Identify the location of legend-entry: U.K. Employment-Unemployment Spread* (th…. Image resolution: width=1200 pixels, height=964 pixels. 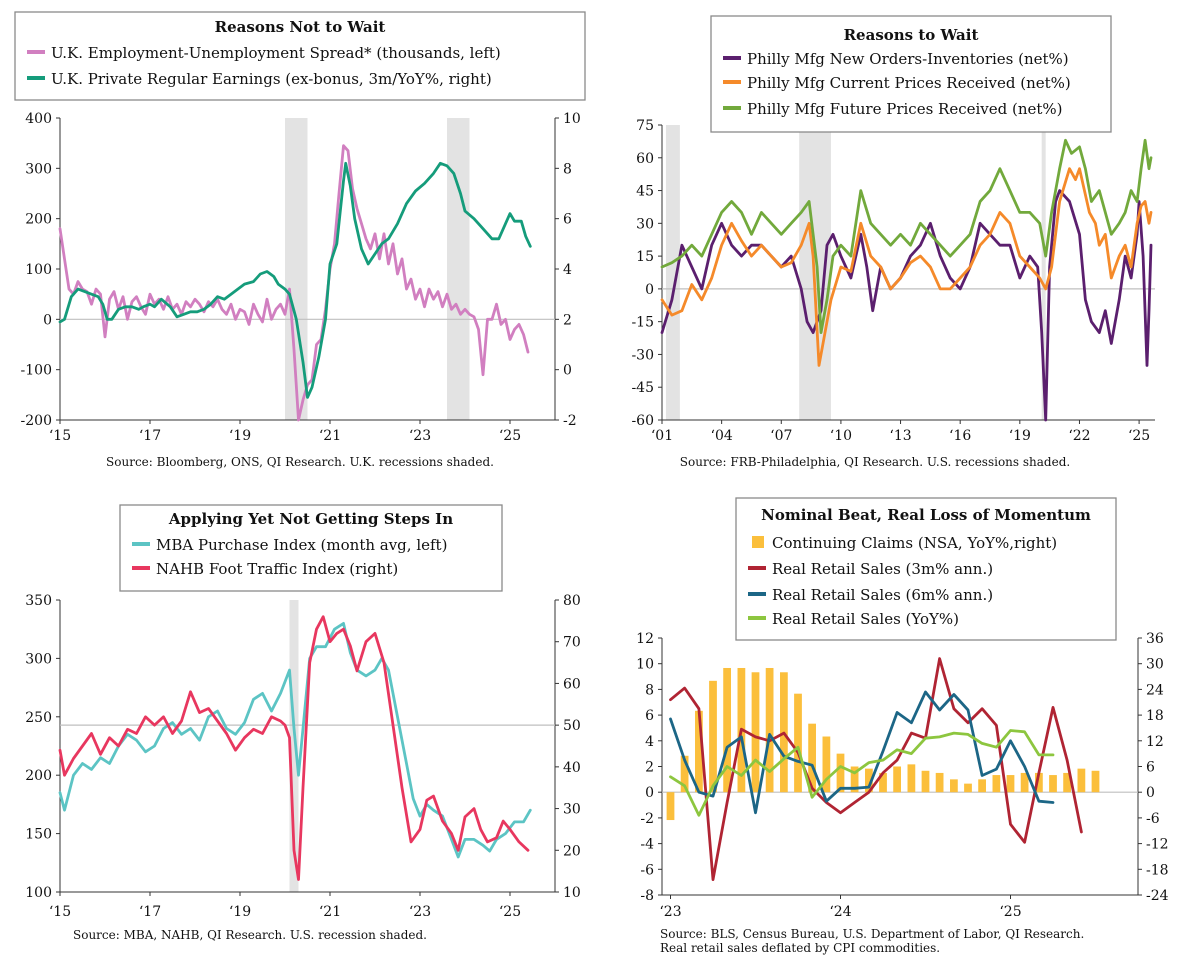
(276, 53).